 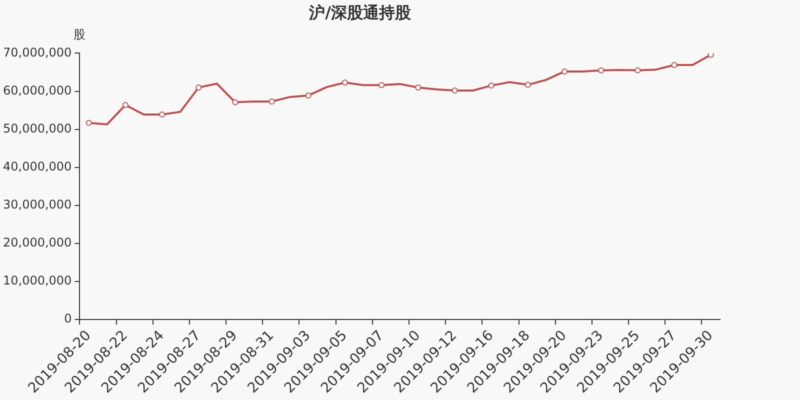 I want to click on y-tick-label: 60,000,000, so click(x=37, y=90).